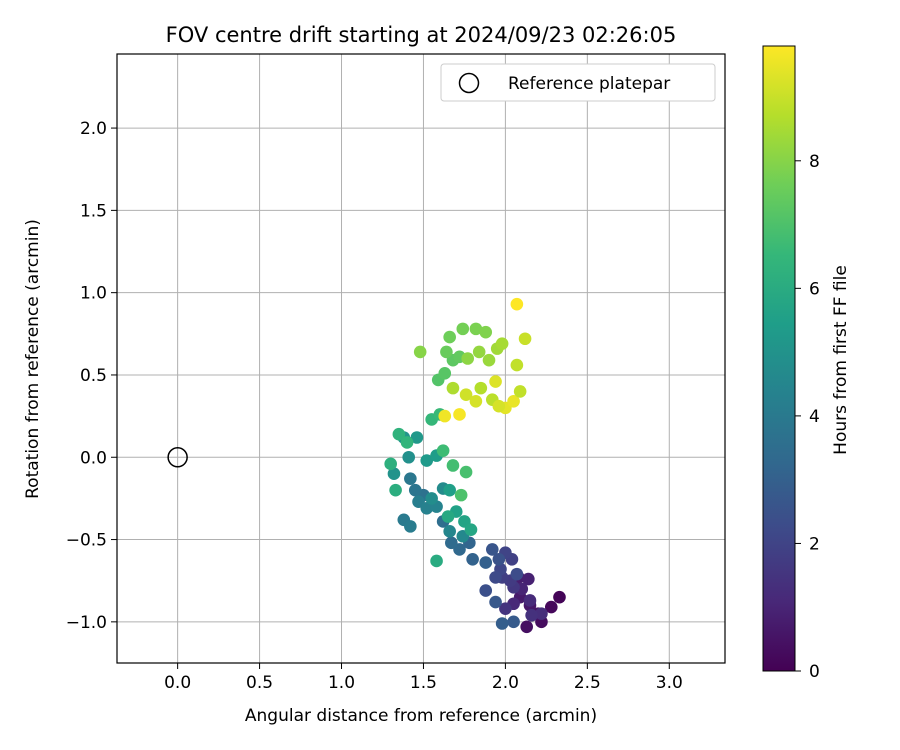 This screenshot has width=900, height=750. I want to click on colorbar-tick-label: 4, so click(814, 417).